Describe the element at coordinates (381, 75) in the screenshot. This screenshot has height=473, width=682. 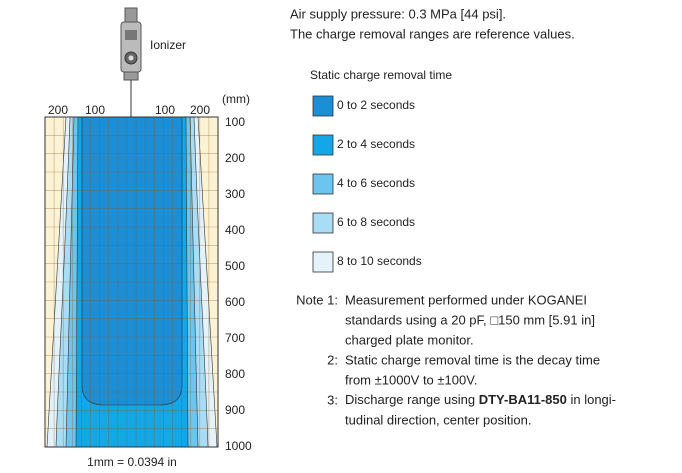
I see `legend-title: Static charge removal time` at that location.